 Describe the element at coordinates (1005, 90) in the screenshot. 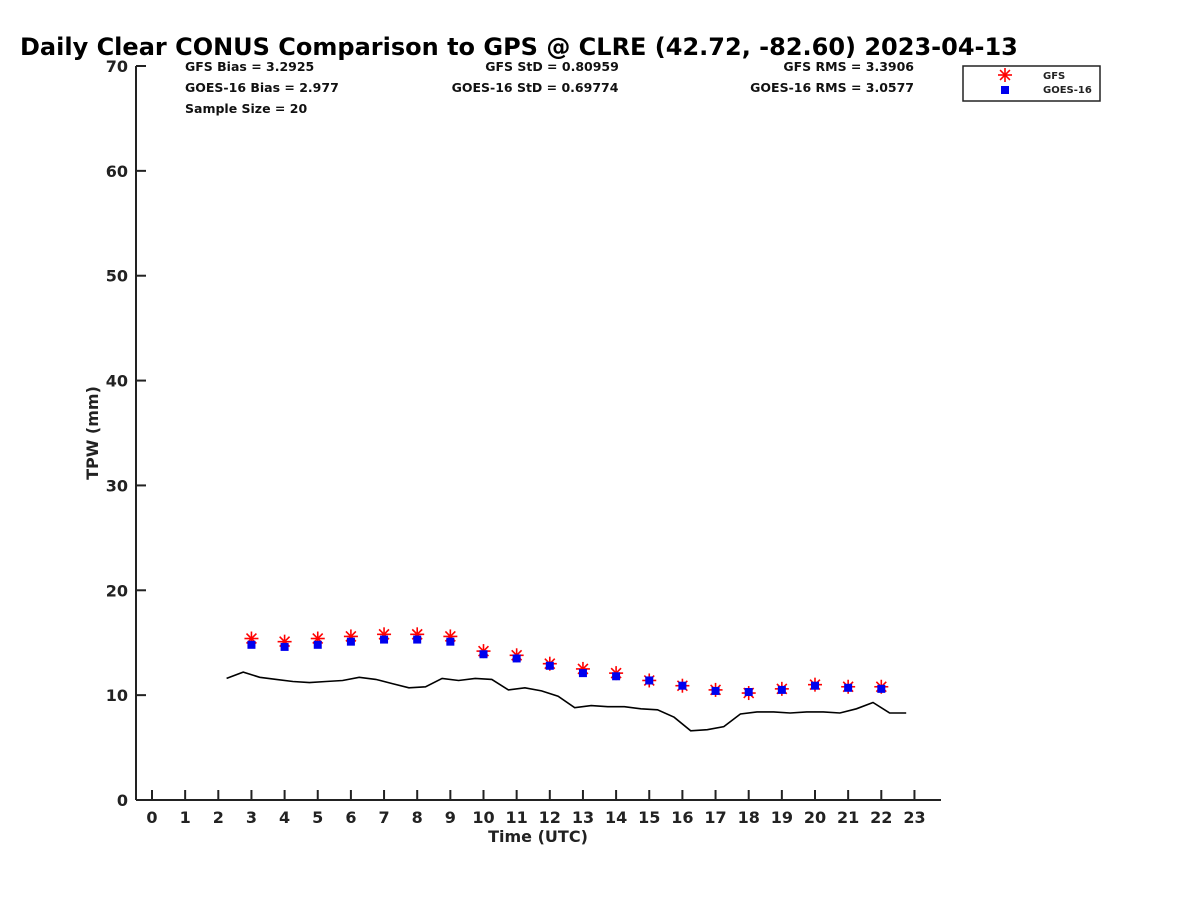

I see `legend-goes-marker` at that location.